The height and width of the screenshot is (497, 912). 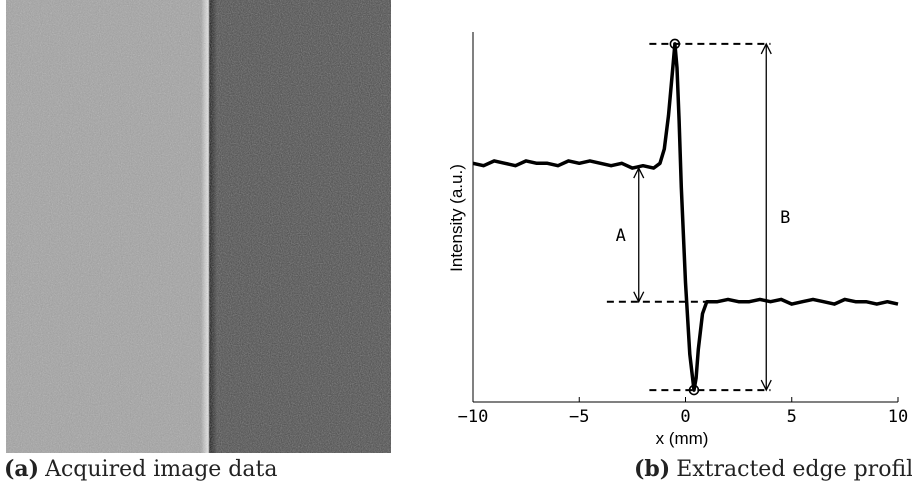 What do you see at coordinates (766, 48) in the screenshot?
I see `arrow-b-head-top` at bounding box center [766, 48].